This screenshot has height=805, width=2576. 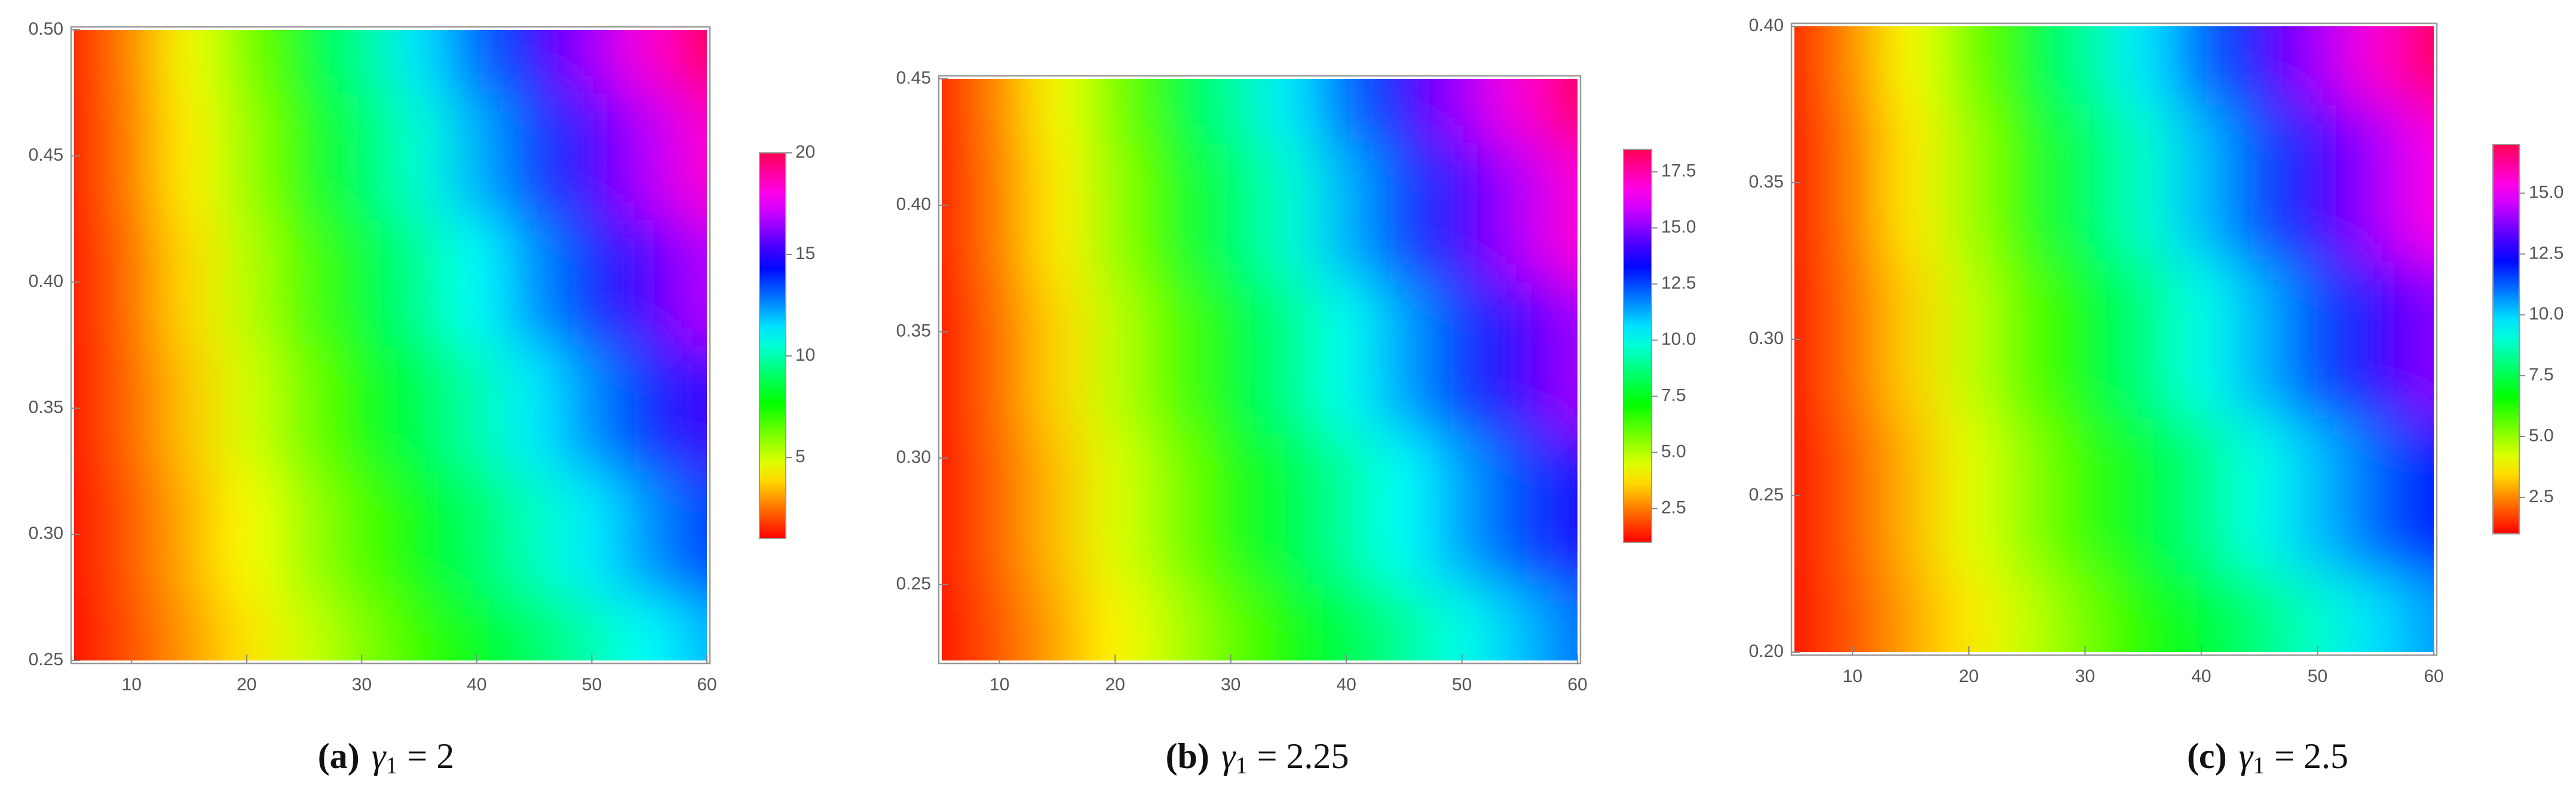 What do you see at coordinates (379, 756) in the screenshot?
I see `caption-variable: γ` at bounding box center [379, 756].